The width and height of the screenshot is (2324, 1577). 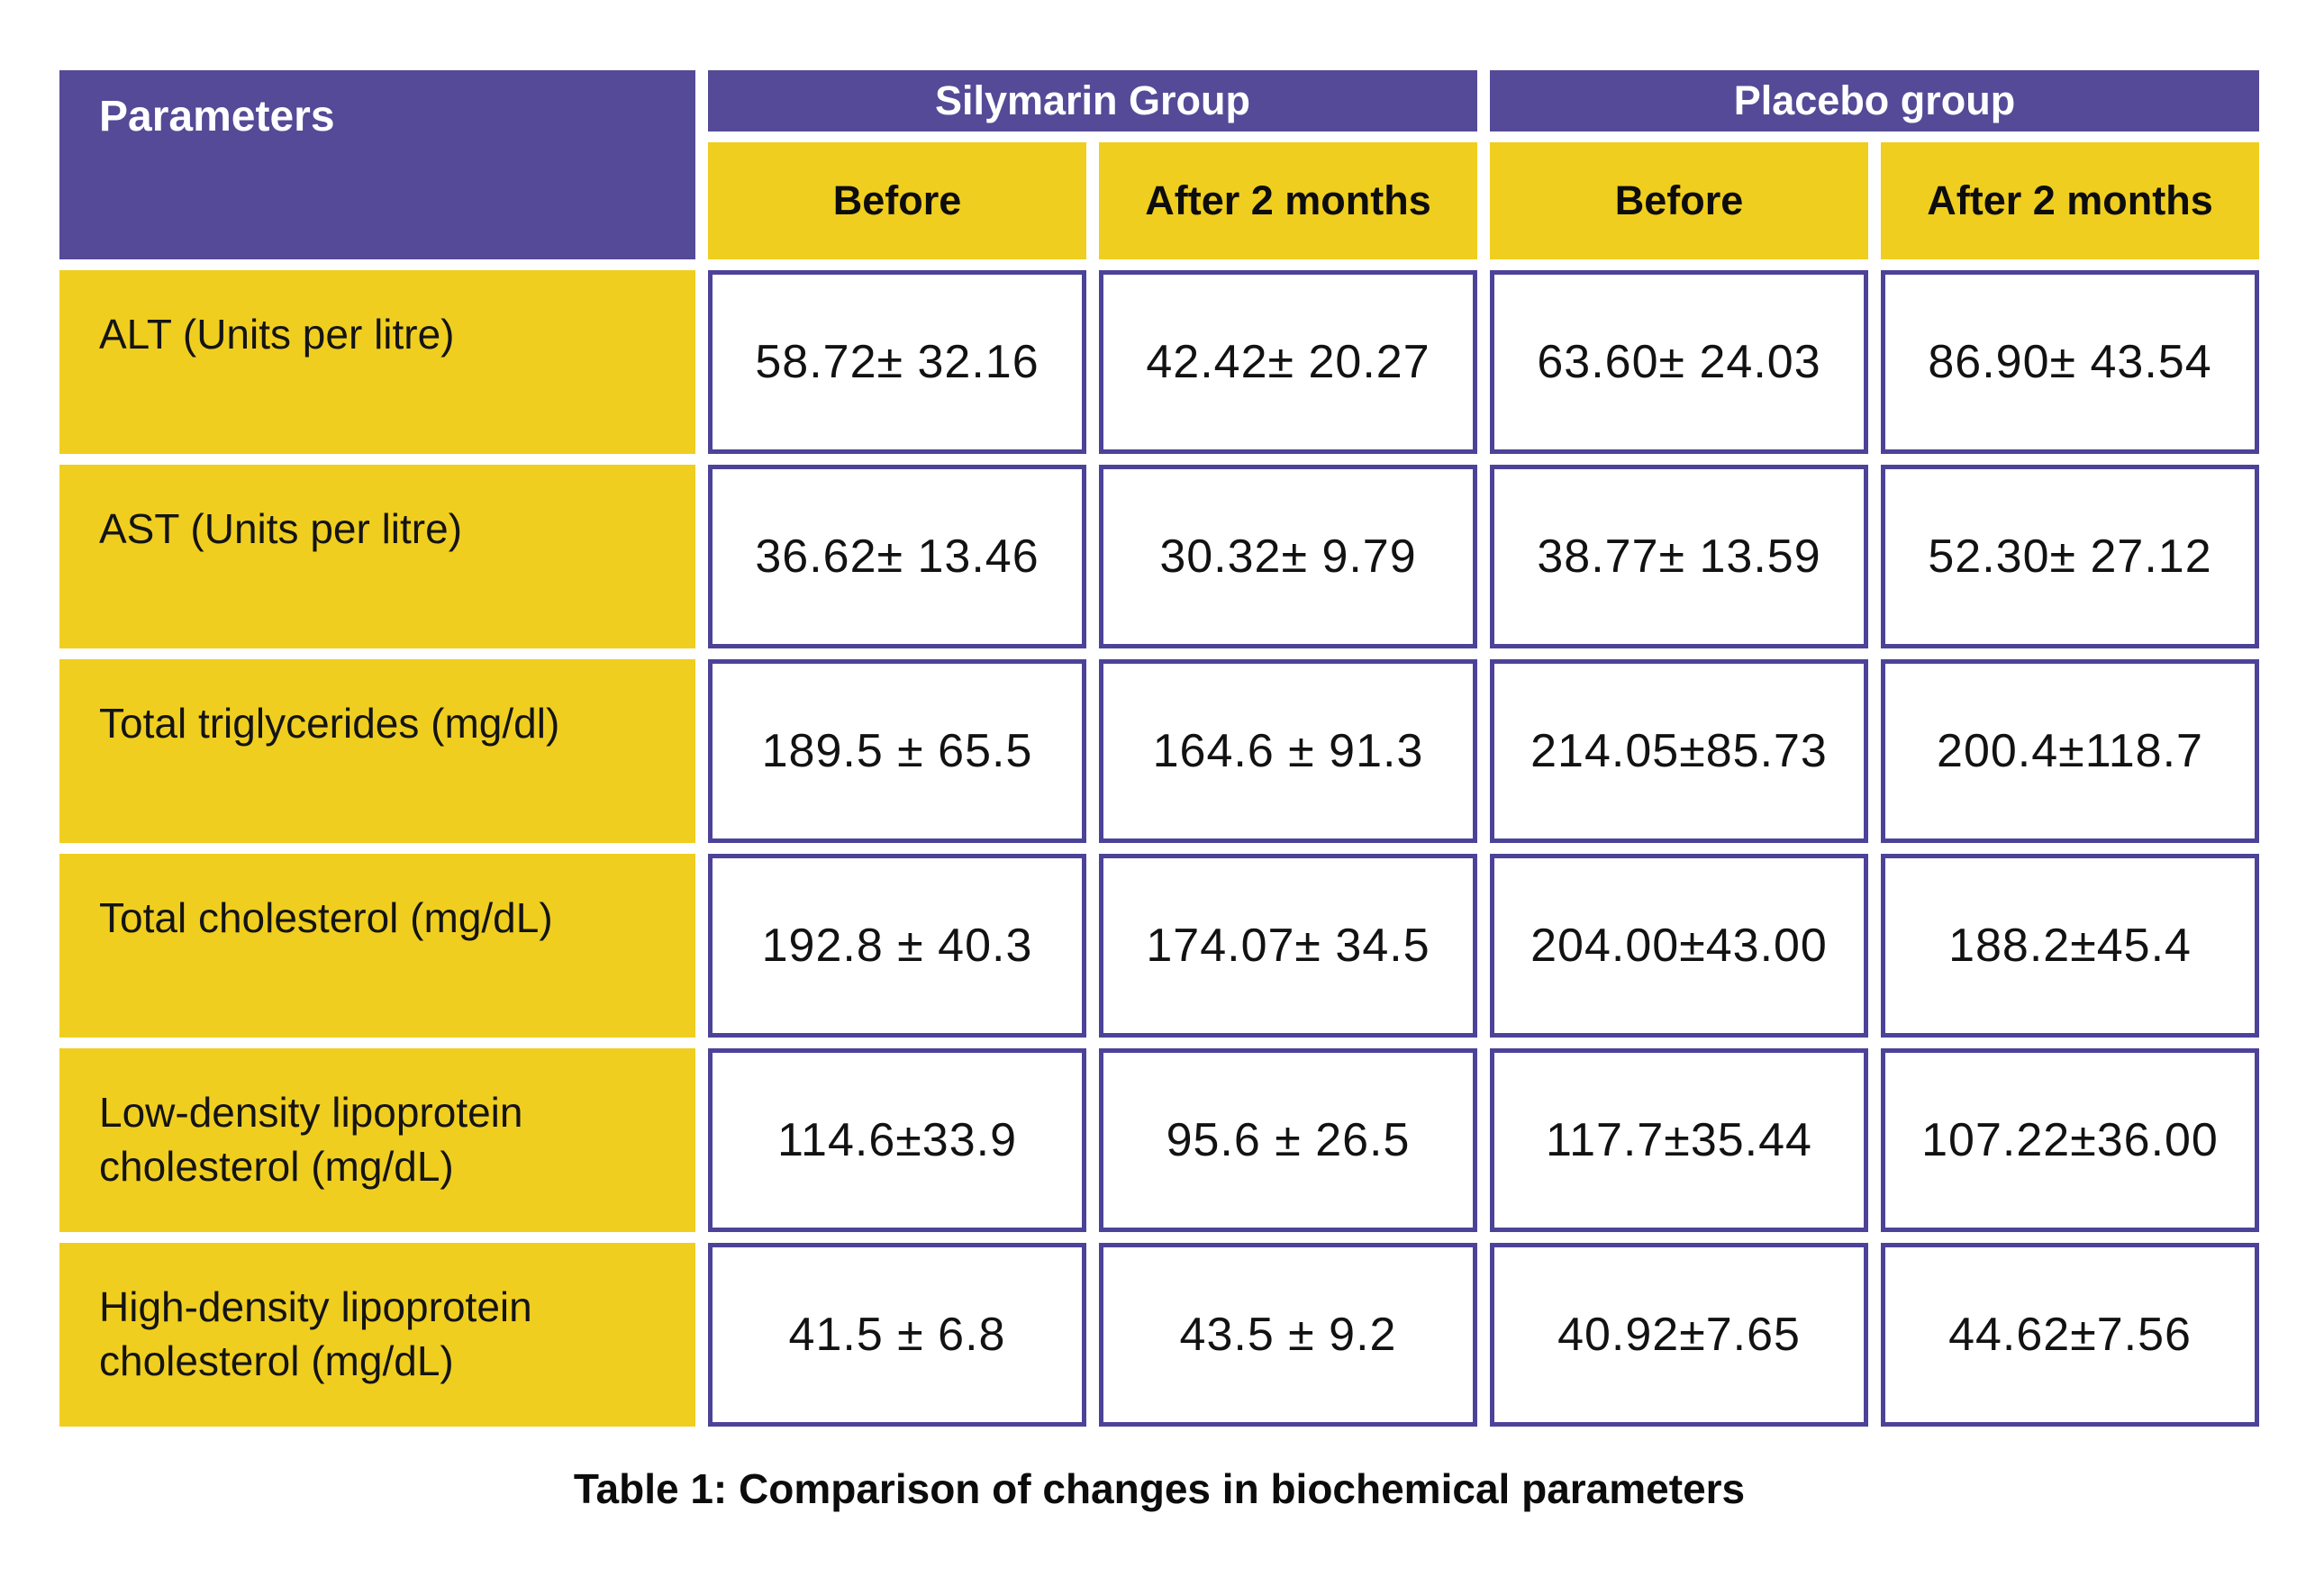 What do you see at coordinates (377, 362) in the screenshot?
I see `parameter-label-alt: ALT (Units per litre)` at bounding box center [377, 362].